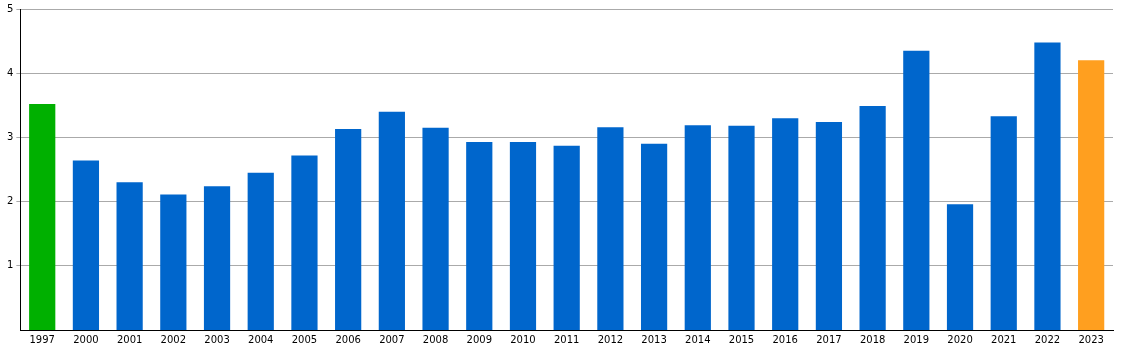  What do you see at coordinates (10, 8) in the screenshot?
I see `y-tick-label: 5` at bounding box center [10, 8].